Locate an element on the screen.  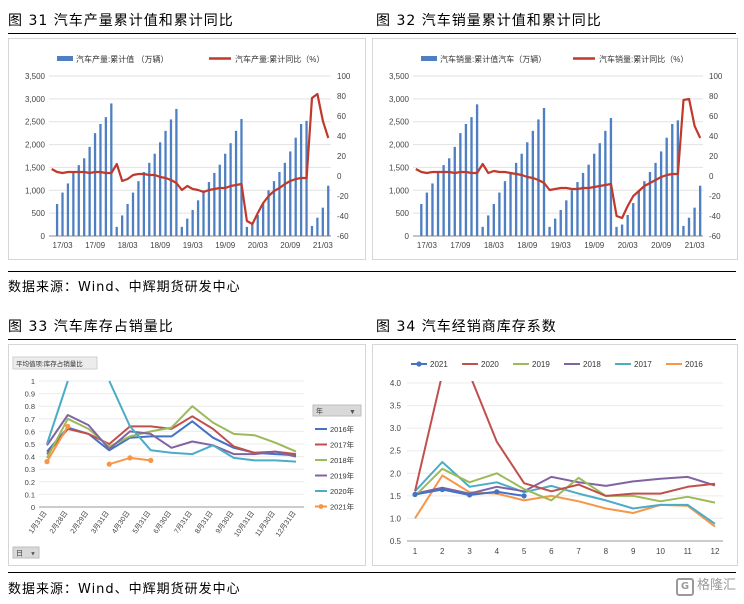
line-series is located at coordinates (190, 159).